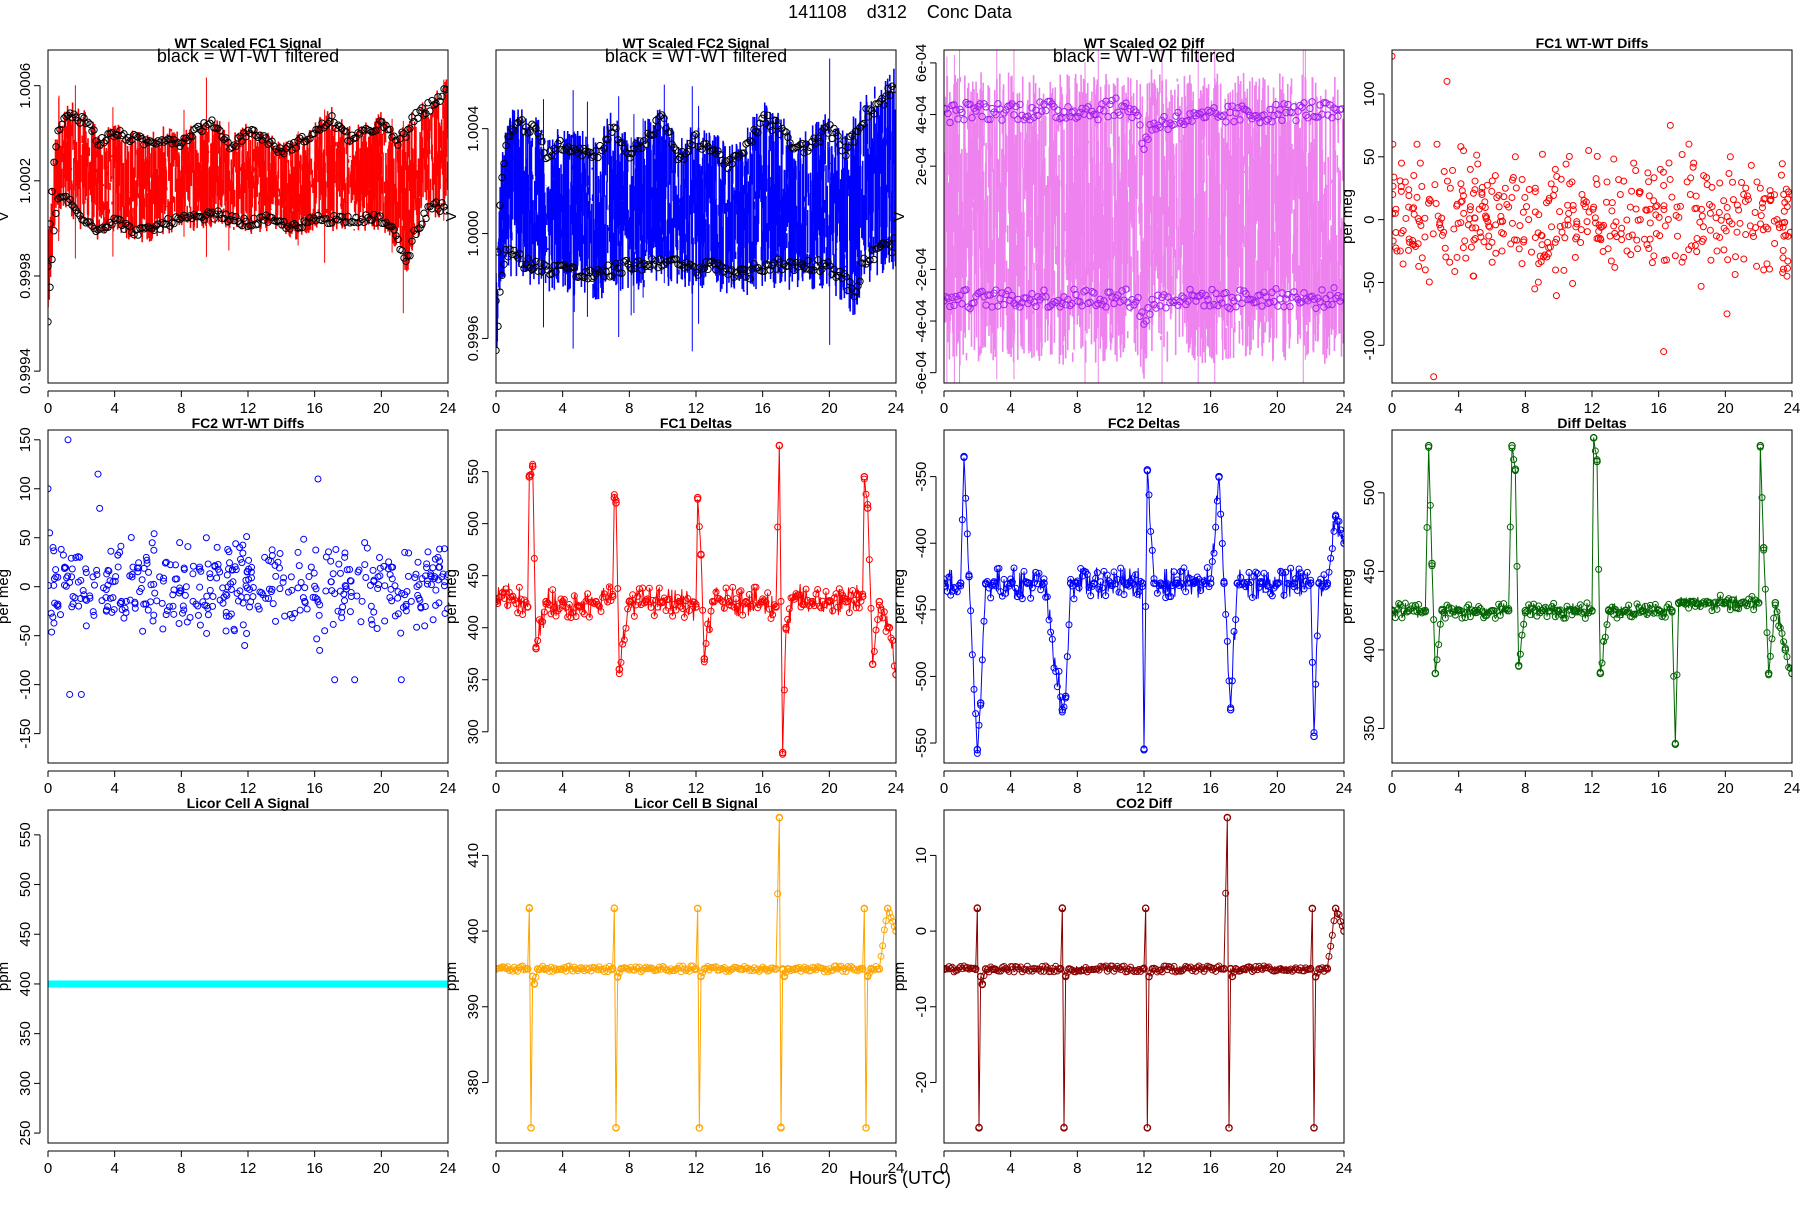 This screenshot has height=1205, width=1800. What do you see at coordinates (921, 320) in the screenshot?
I see `y-tick-label: -4e-04` at bounding box center [921, 320].